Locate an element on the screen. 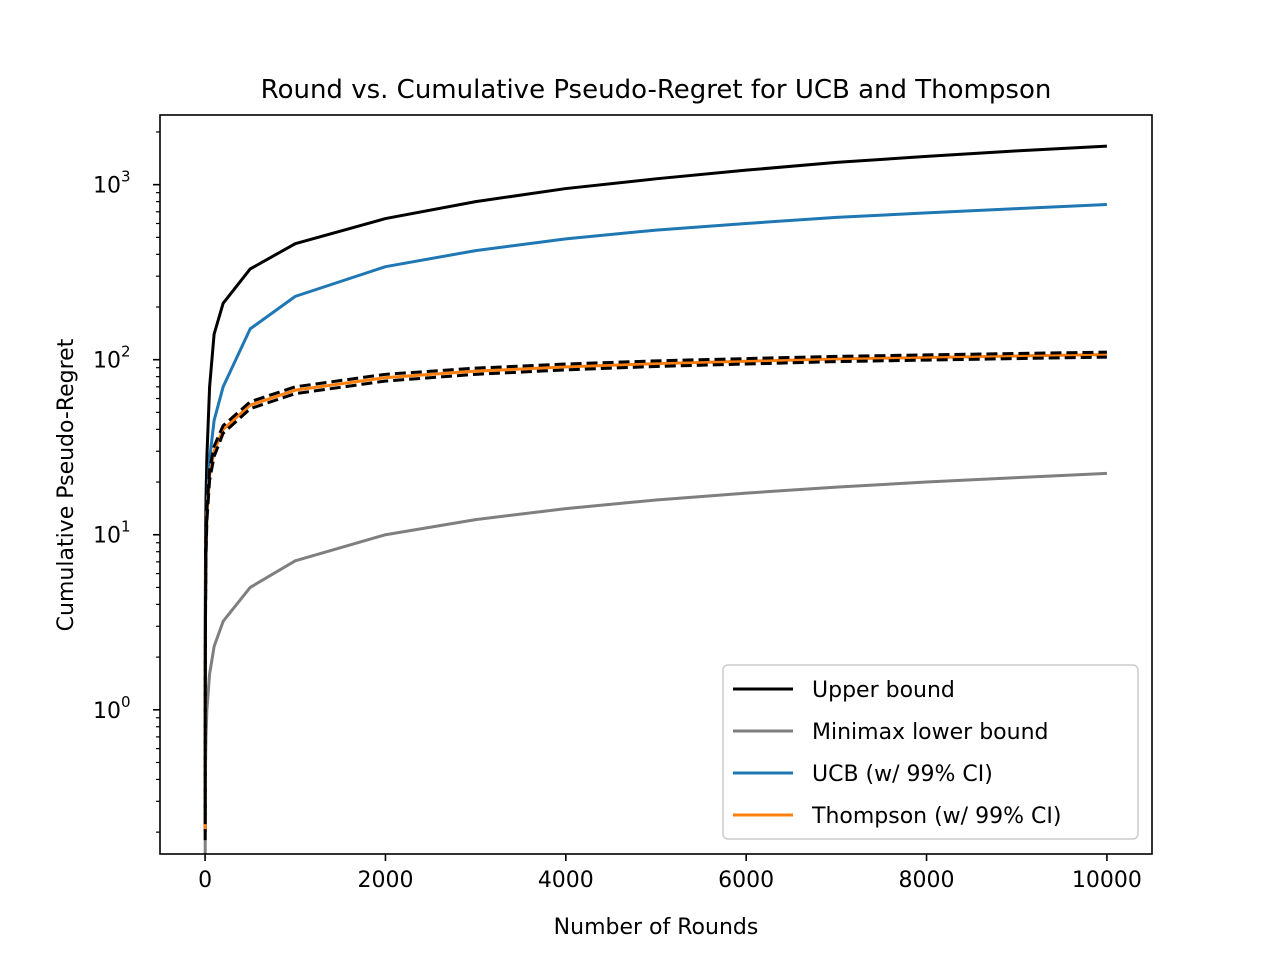 Image resolution: width=1280 pixels, height=960 pixels. x-tick-label: 0 is located at coordinates (205, 880).